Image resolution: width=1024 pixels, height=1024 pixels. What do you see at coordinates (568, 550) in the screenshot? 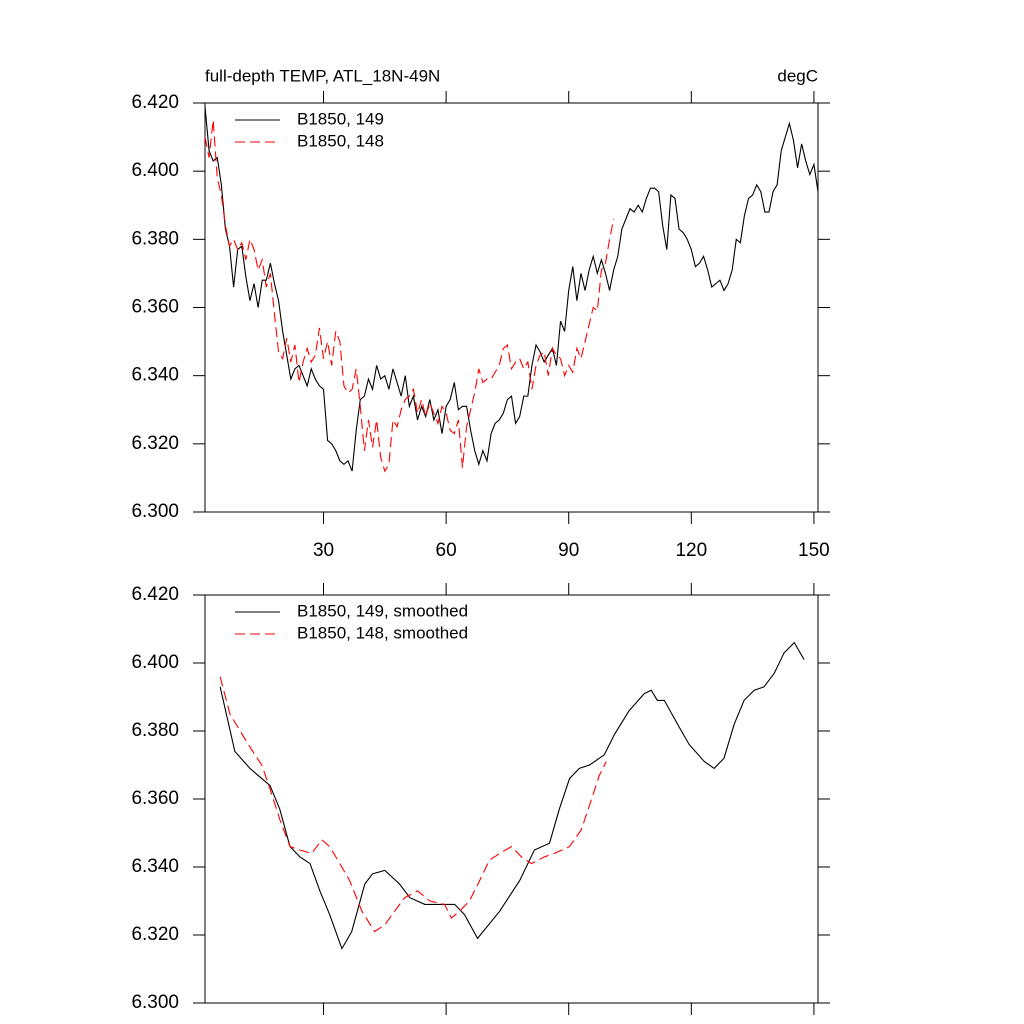
I see `x-tick-label: 90` at bounding box center [568, 550].